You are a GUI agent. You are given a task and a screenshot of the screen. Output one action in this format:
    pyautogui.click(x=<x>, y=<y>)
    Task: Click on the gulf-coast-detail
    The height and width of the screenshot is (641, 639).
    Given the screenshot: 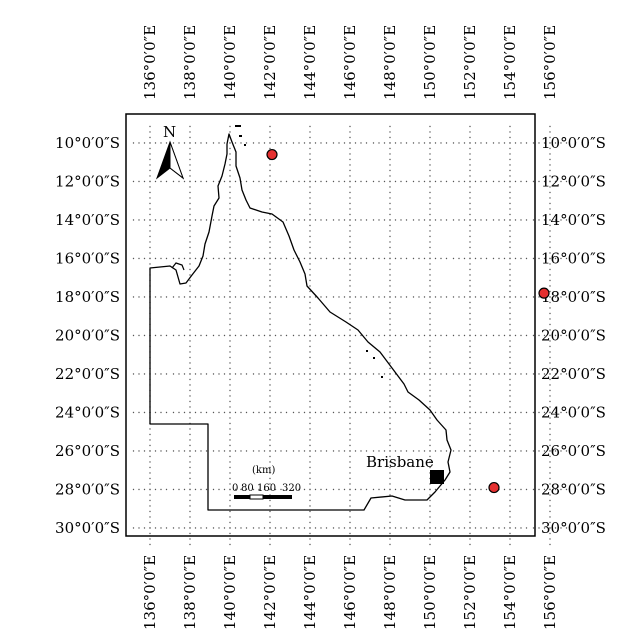 What is the action you would take?
    pyautogui.click(x=178, y=266)
    